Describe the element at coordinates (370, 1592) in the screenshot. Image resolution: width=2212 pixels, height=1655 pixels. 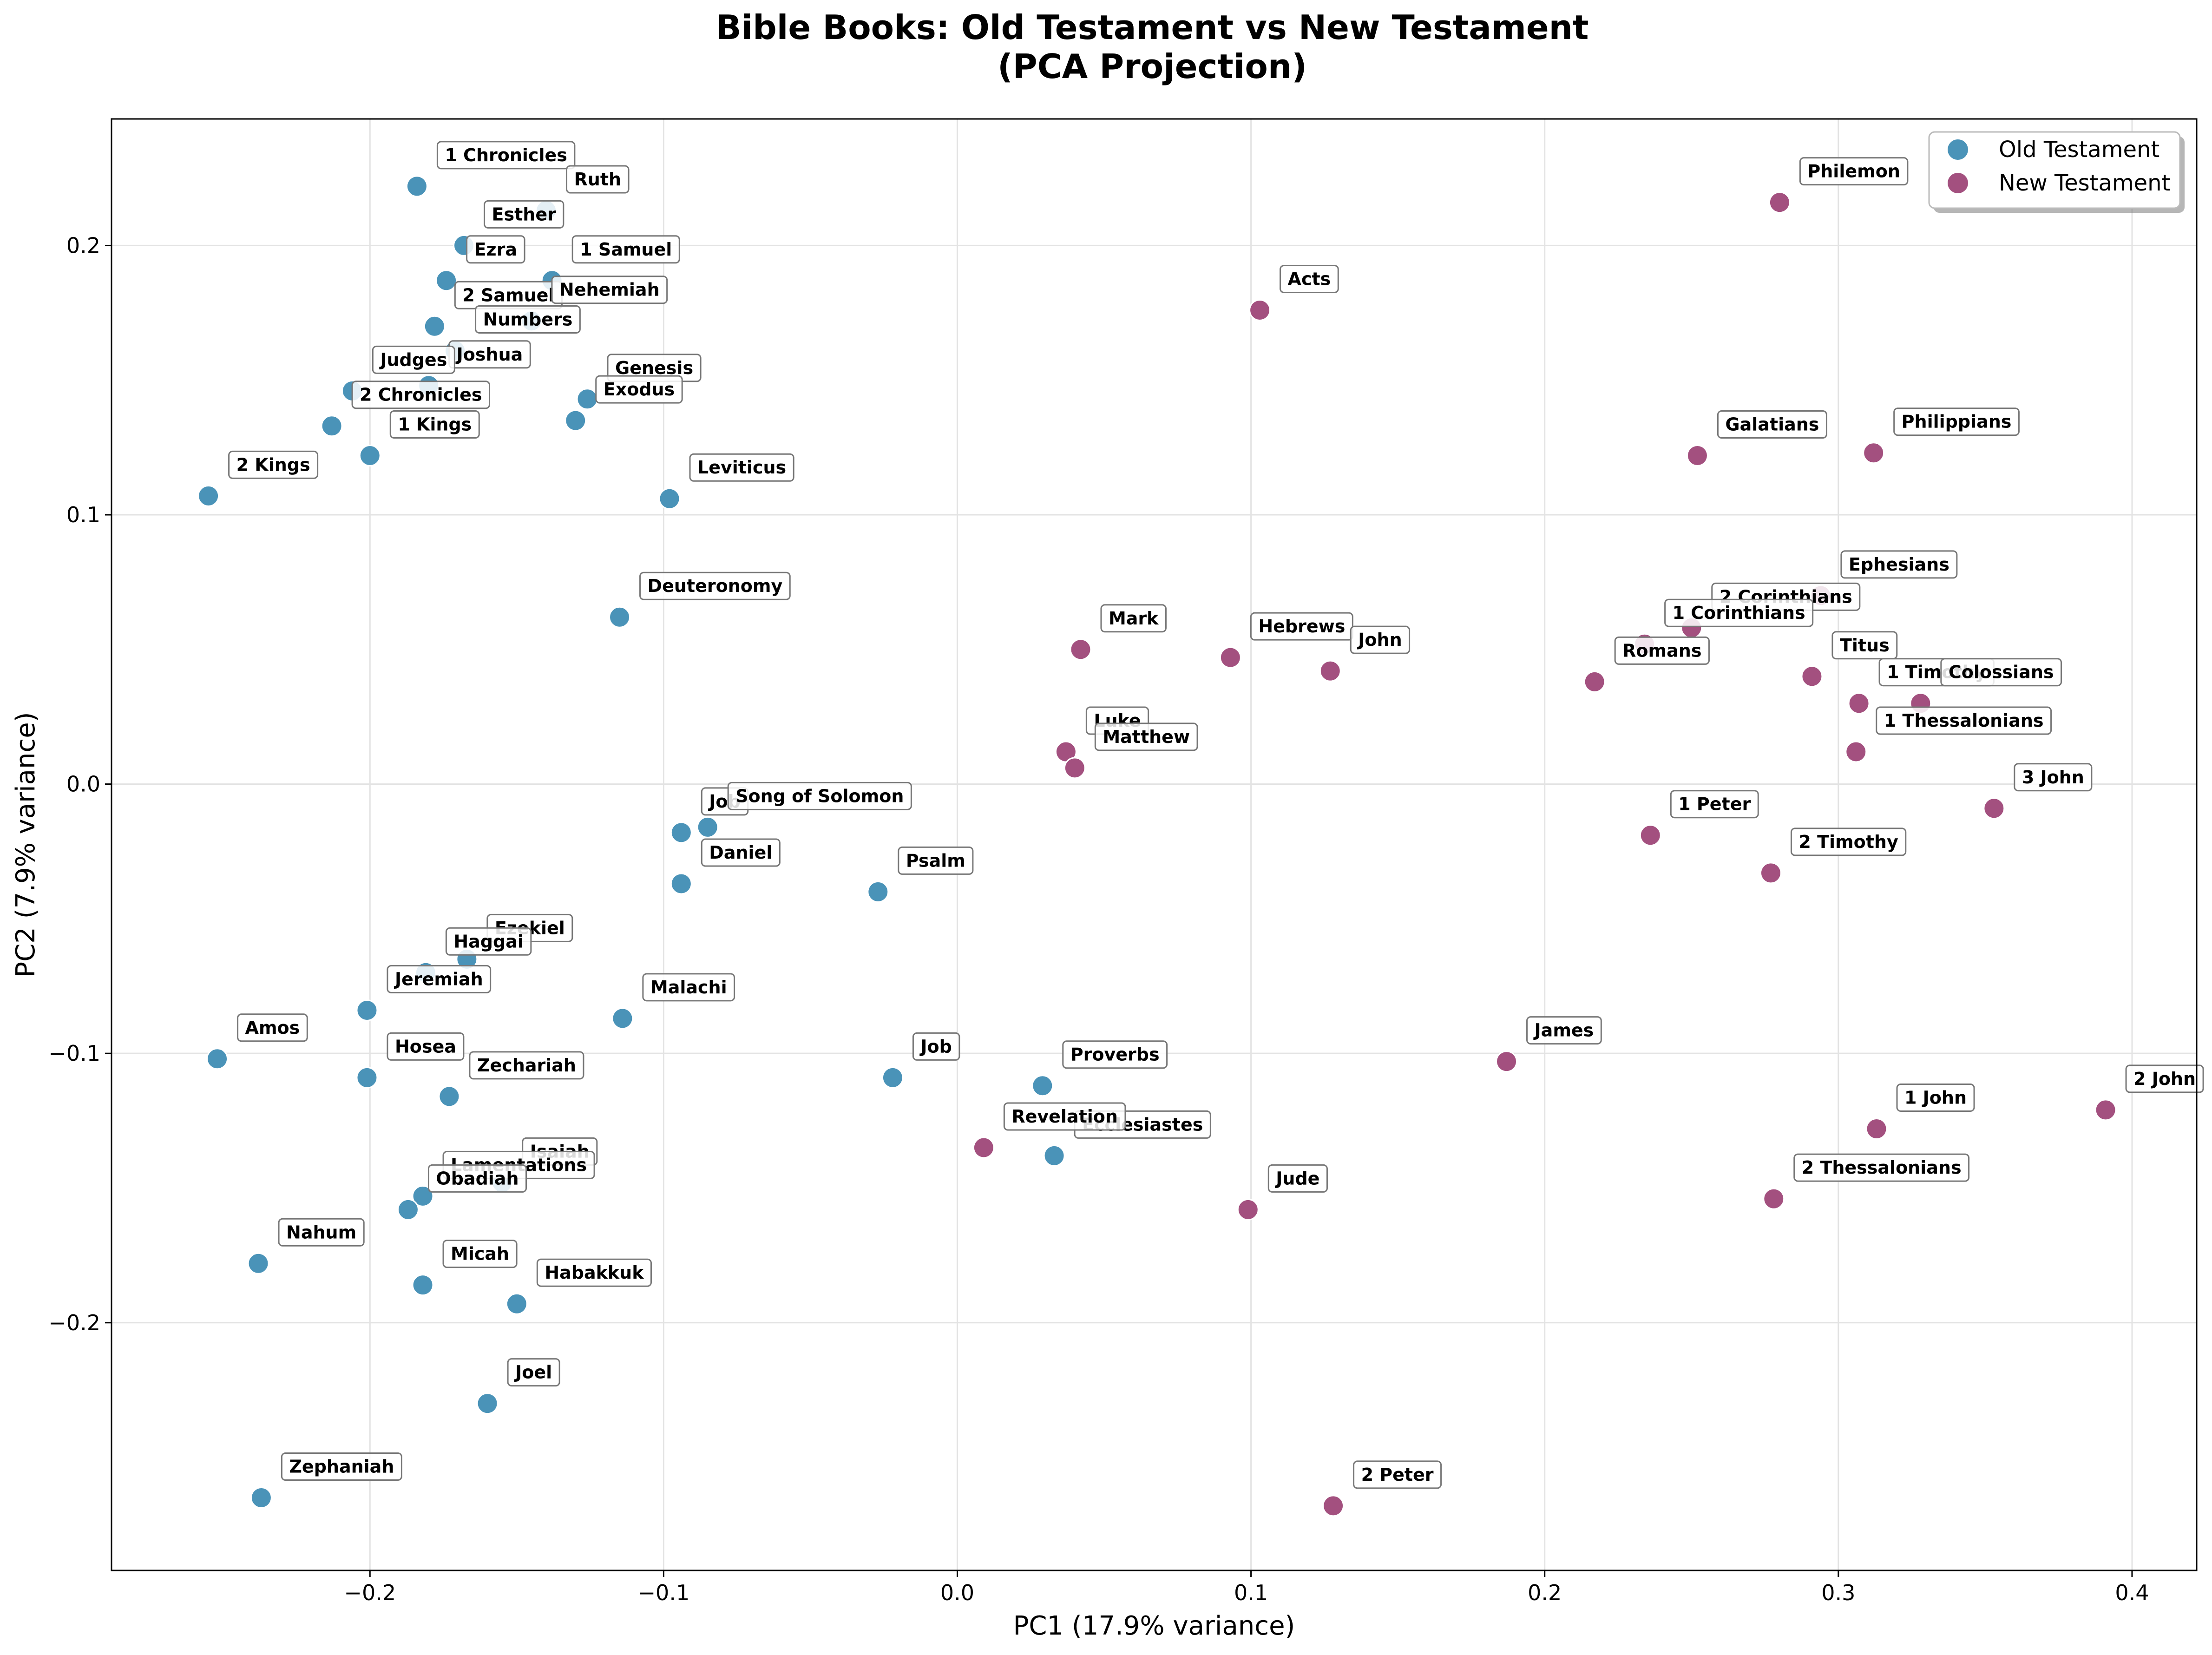
I see `x-tick-label: −0.2` at that location.